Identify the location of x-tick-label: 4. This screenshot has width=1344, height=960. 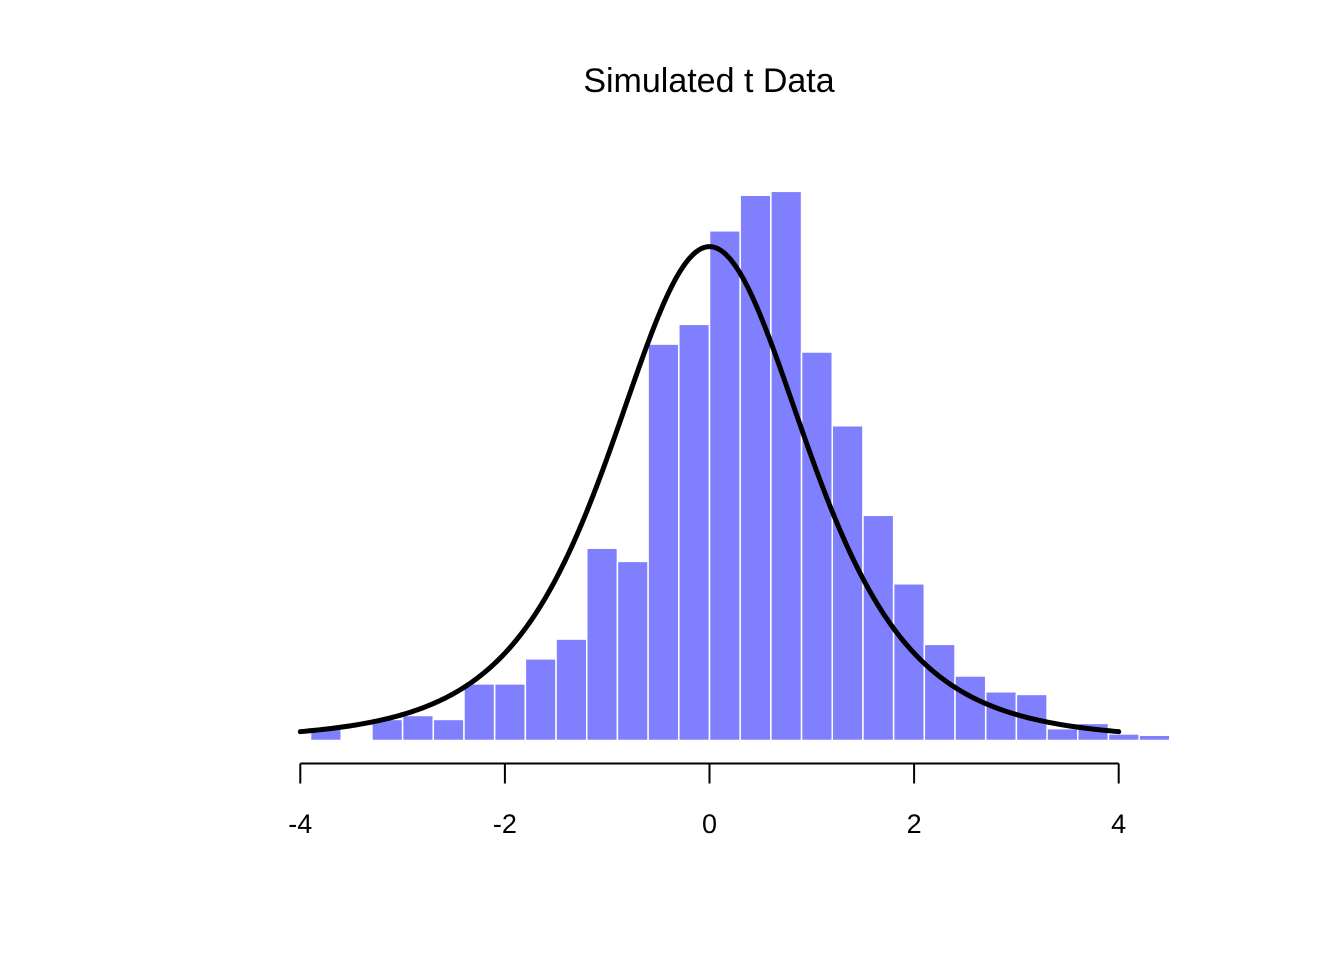
(1118, 824).